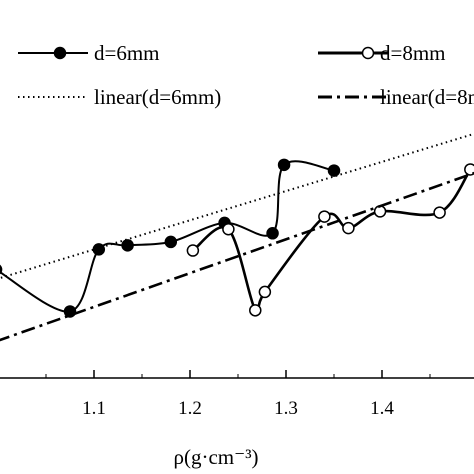  Describe the element at coordinates (237, 394) in the screenshot. I see `x-axis: 1.11.21.31.41` at that location.